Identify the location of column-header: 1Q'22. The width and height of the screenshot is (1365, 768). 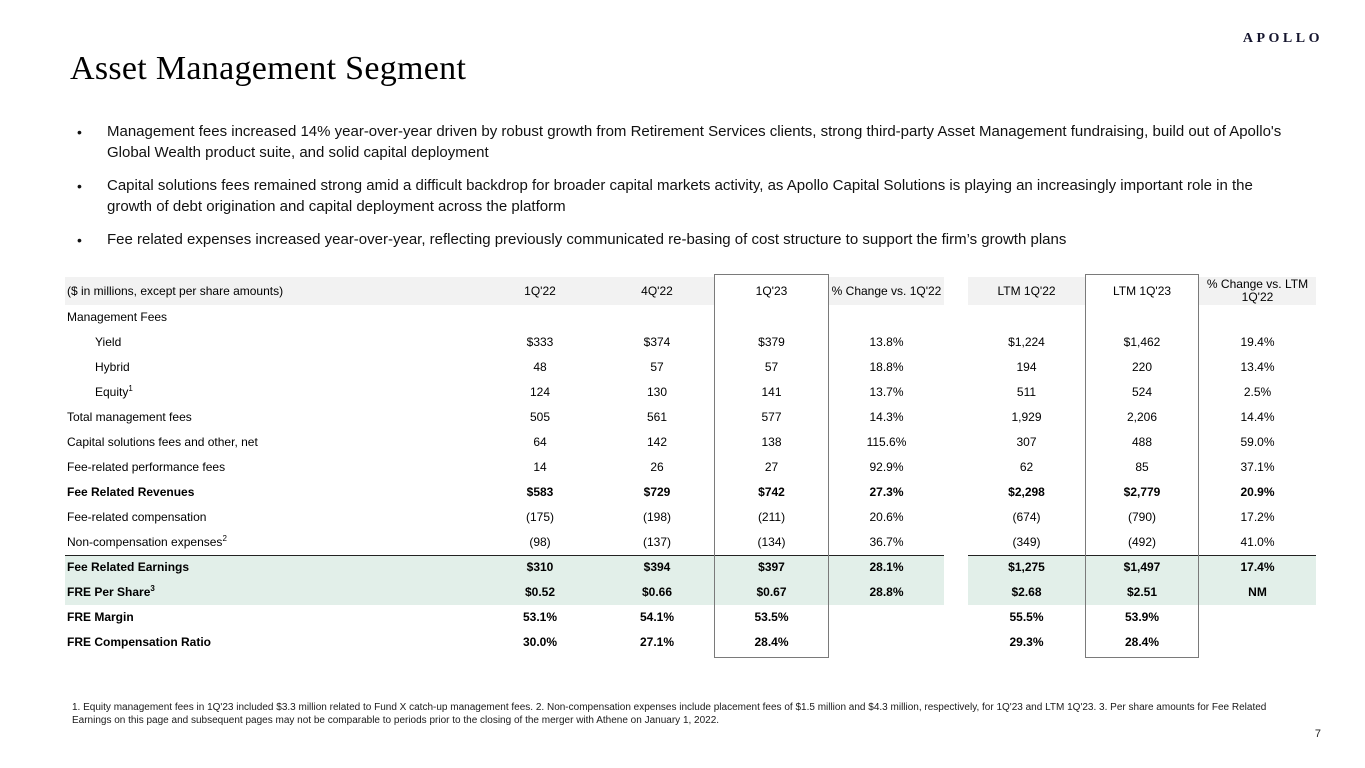
(540, 291).